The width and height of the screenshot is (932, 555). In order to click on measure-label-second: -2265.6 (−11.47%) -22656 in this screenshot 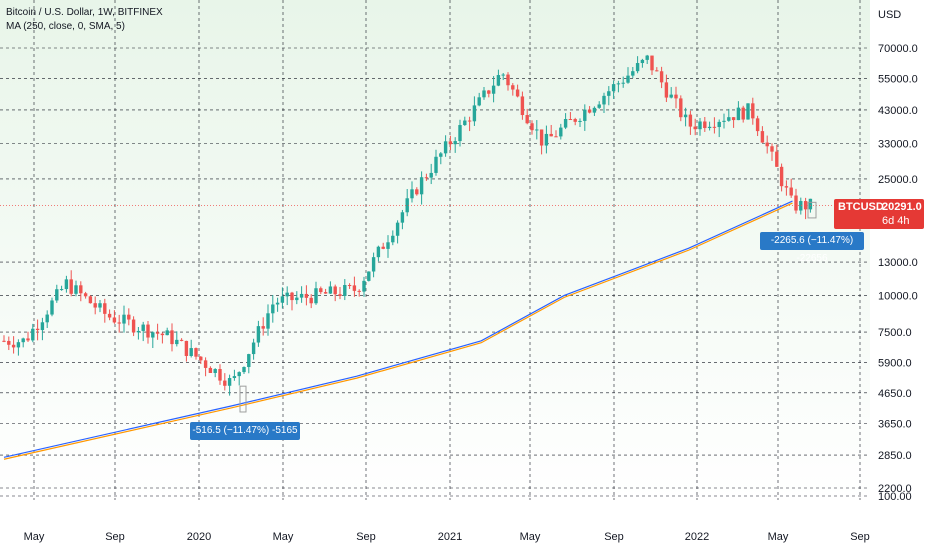, I will do `click(812, 249)`.